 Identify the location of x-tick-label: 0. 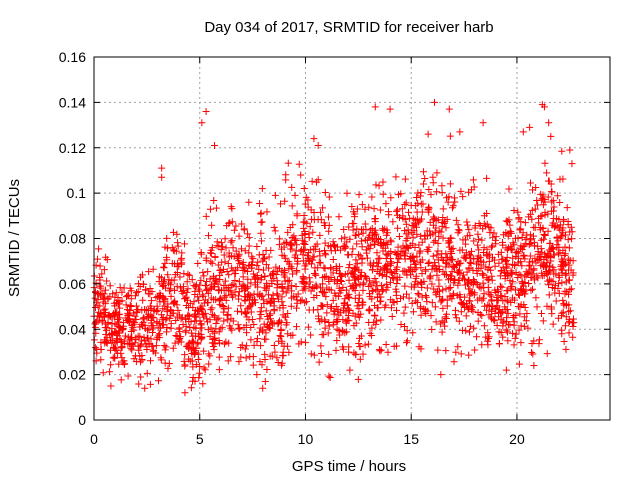
(94, 439).